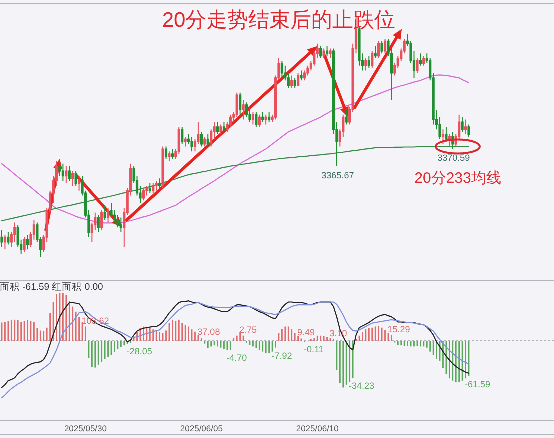 This screenshot has height=438, width=554. I want to click on annotation: -7.92, so click(282, 355).